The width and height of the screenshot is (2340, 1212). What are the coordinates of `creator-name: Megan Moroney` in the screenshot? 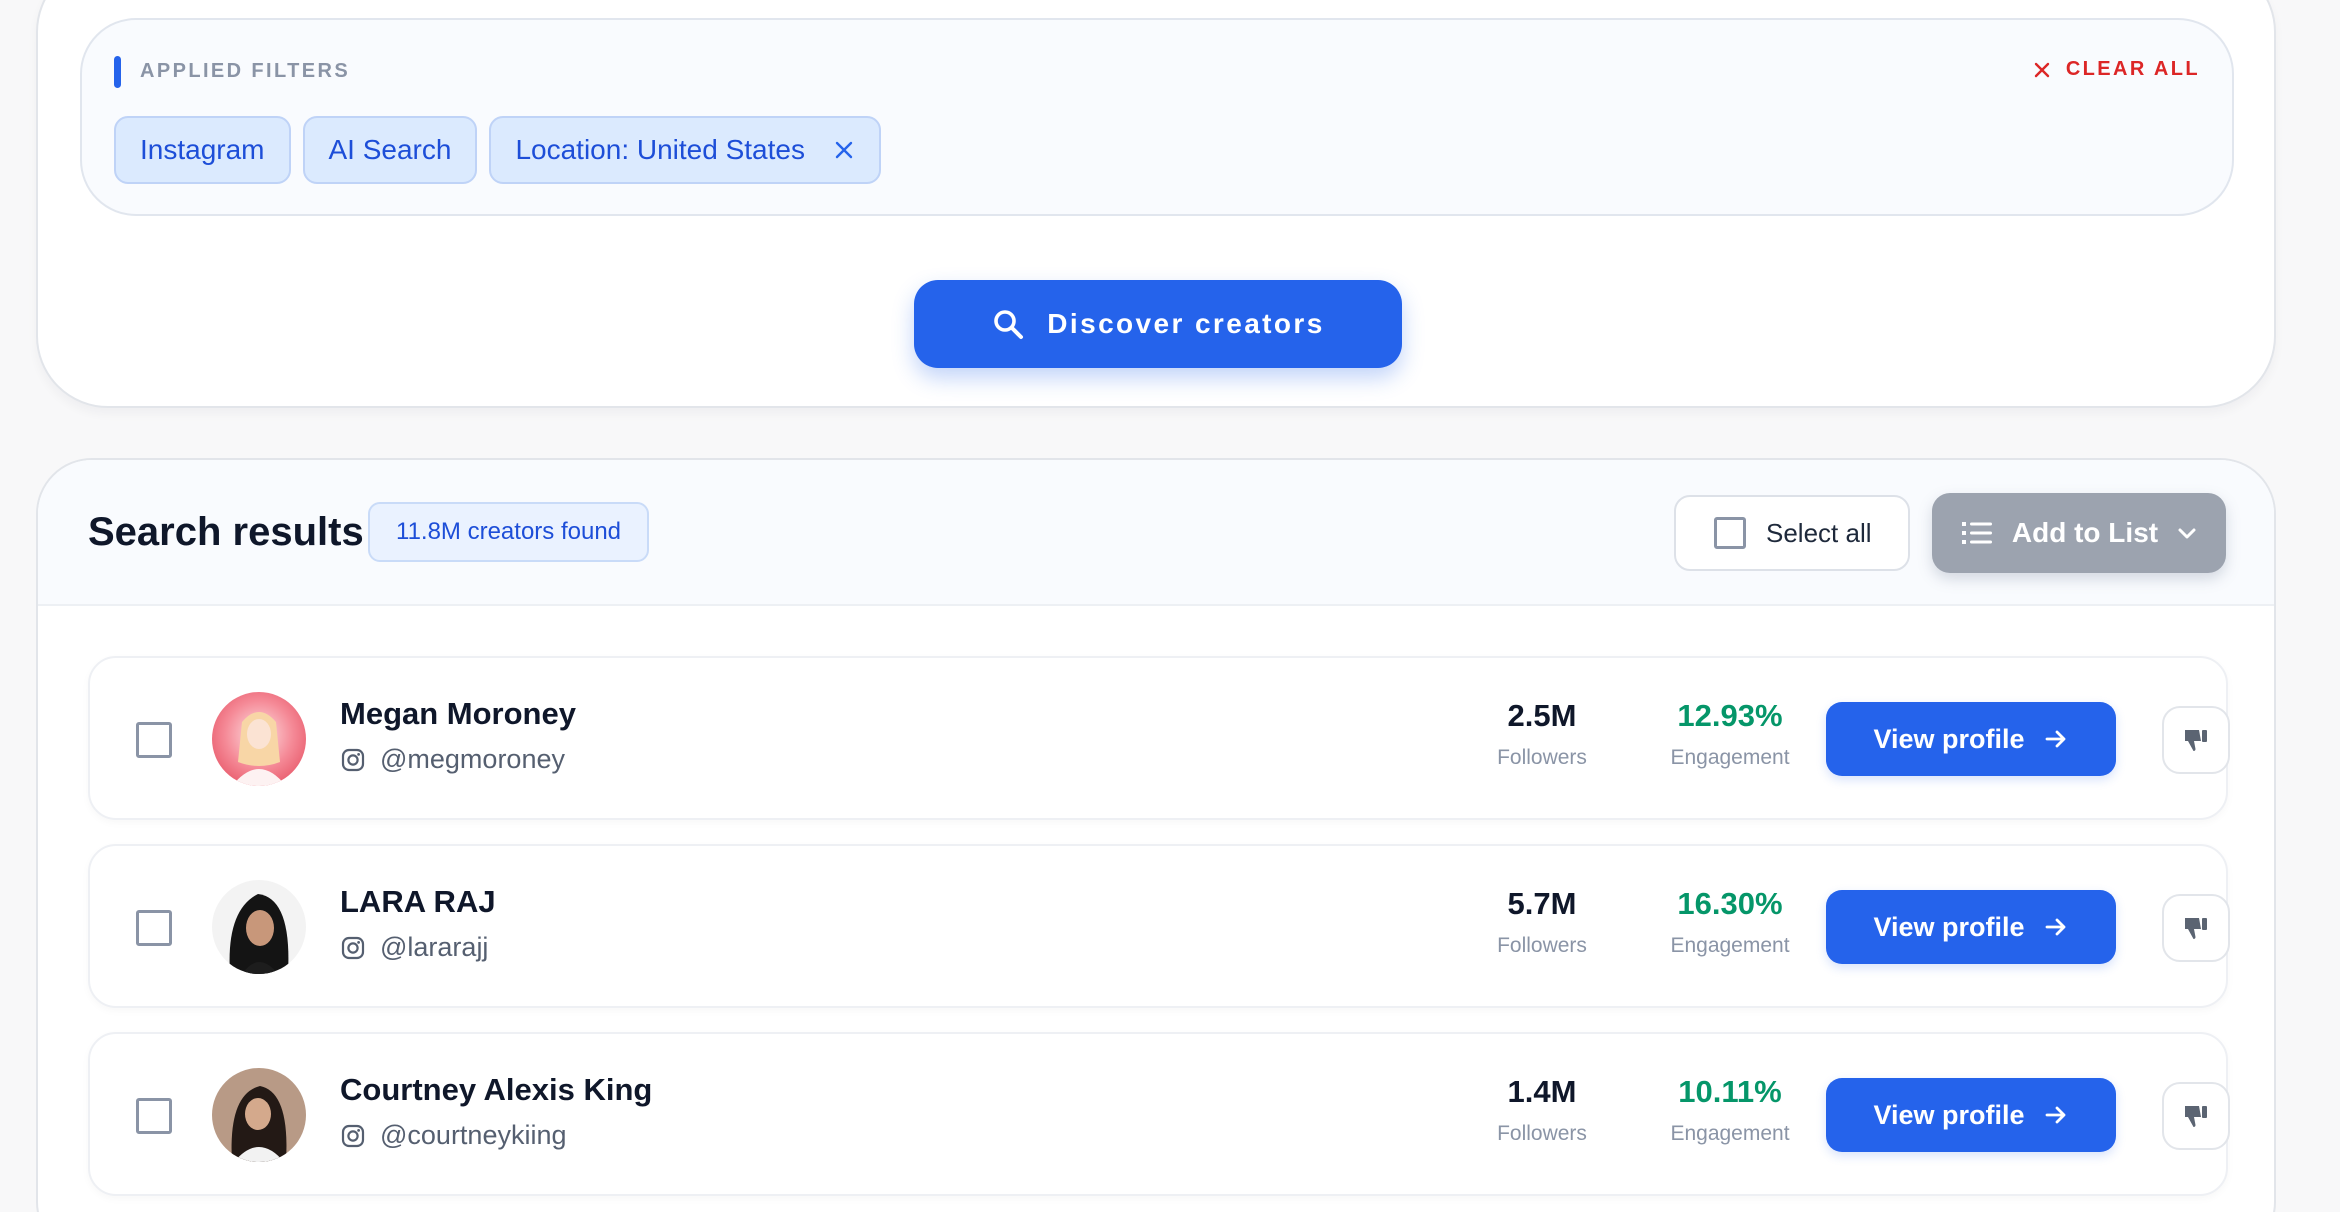 It's located at (458, 713).